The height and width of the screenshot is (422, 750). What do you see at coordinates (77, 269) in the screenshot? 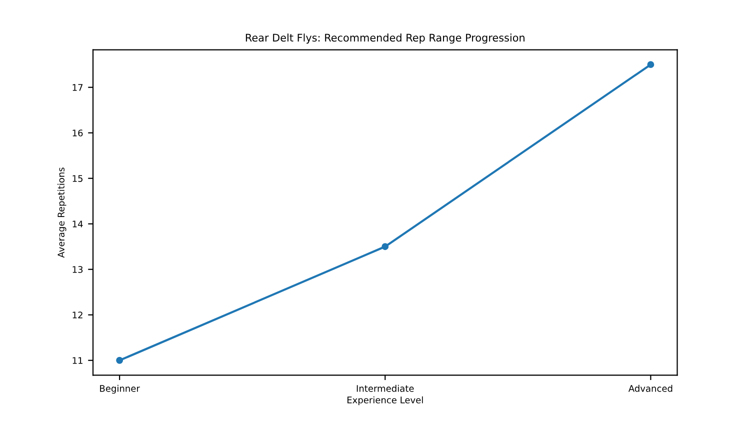
I see `y-tick-label: 13` at bounding box center [77, 269].